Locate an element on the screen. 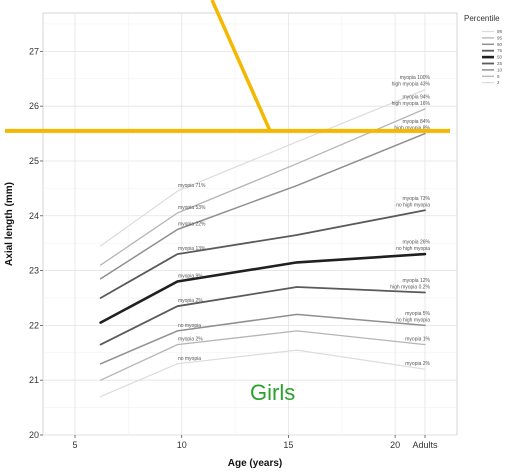 This screenshot has width=524, height=473. girls-label: Girls is located at coordinates (272, 392).